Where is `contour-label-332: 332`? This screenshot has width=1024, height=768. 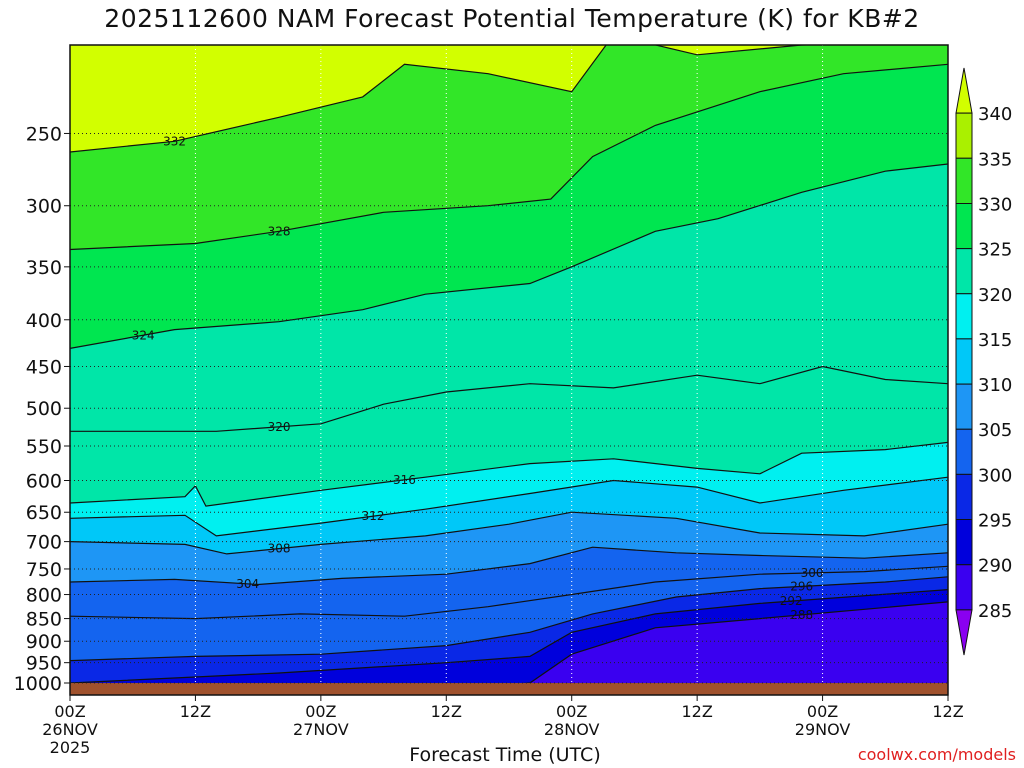
contour-label-332: 332 is located at coordinates (174, 141).